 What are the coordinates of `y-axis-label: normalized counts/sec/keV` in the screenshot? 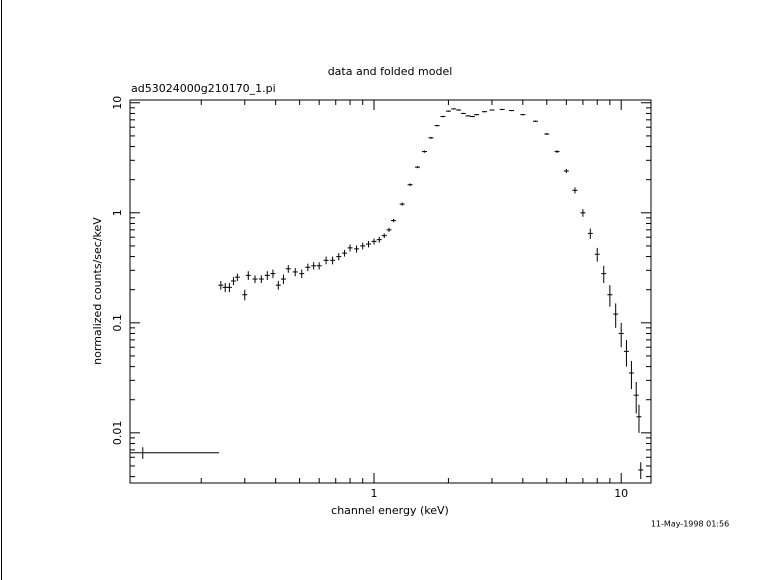 It's located at (97, 291).